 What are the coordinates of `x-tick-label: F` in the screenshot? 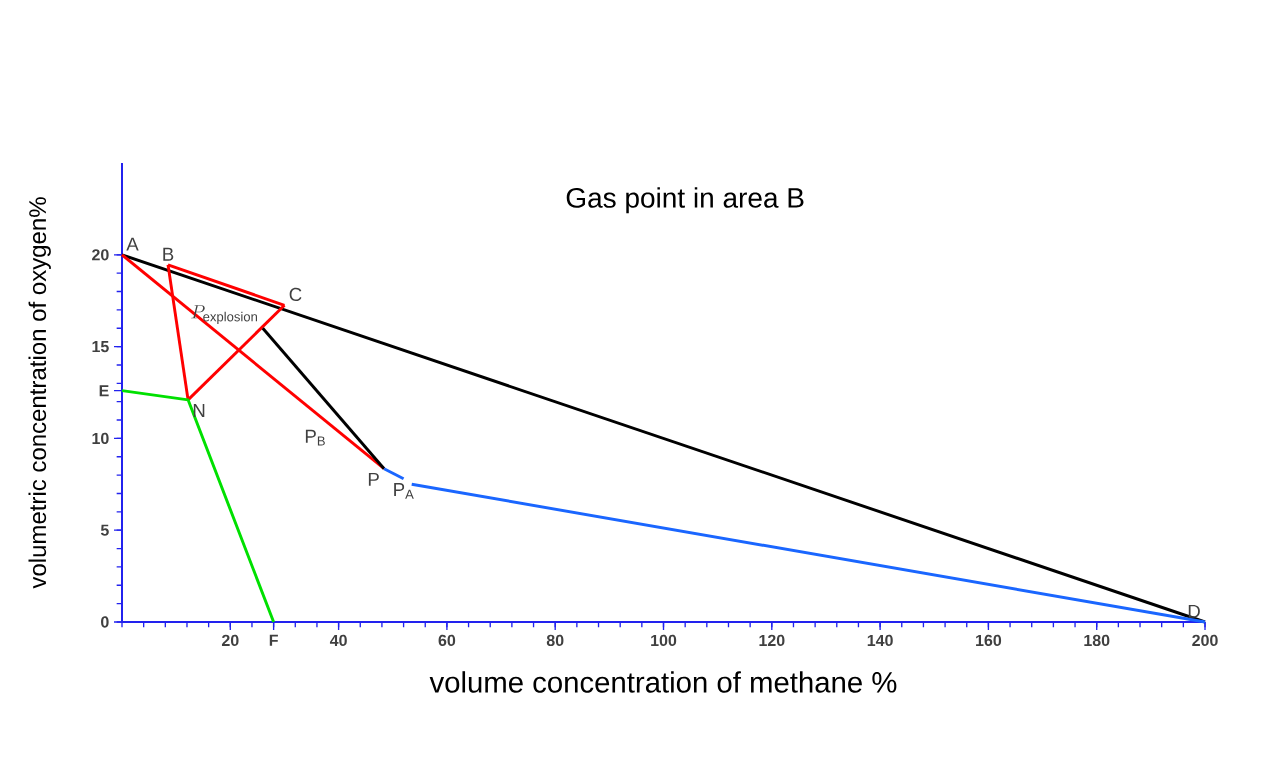 It's located at (273, 640).